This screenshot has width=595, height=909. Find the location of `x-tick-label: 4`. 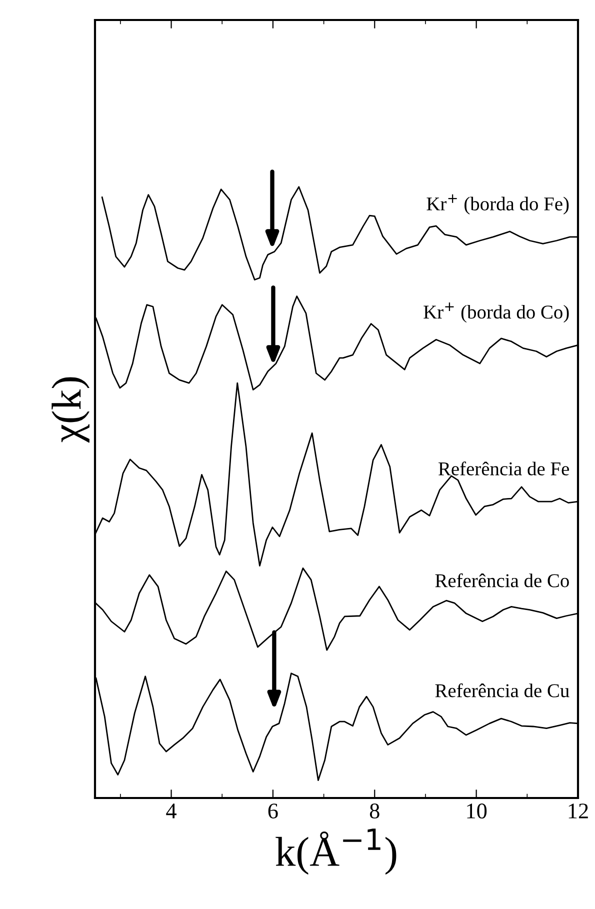

x-tick-label: 4 is located at coordinates (171, 811).